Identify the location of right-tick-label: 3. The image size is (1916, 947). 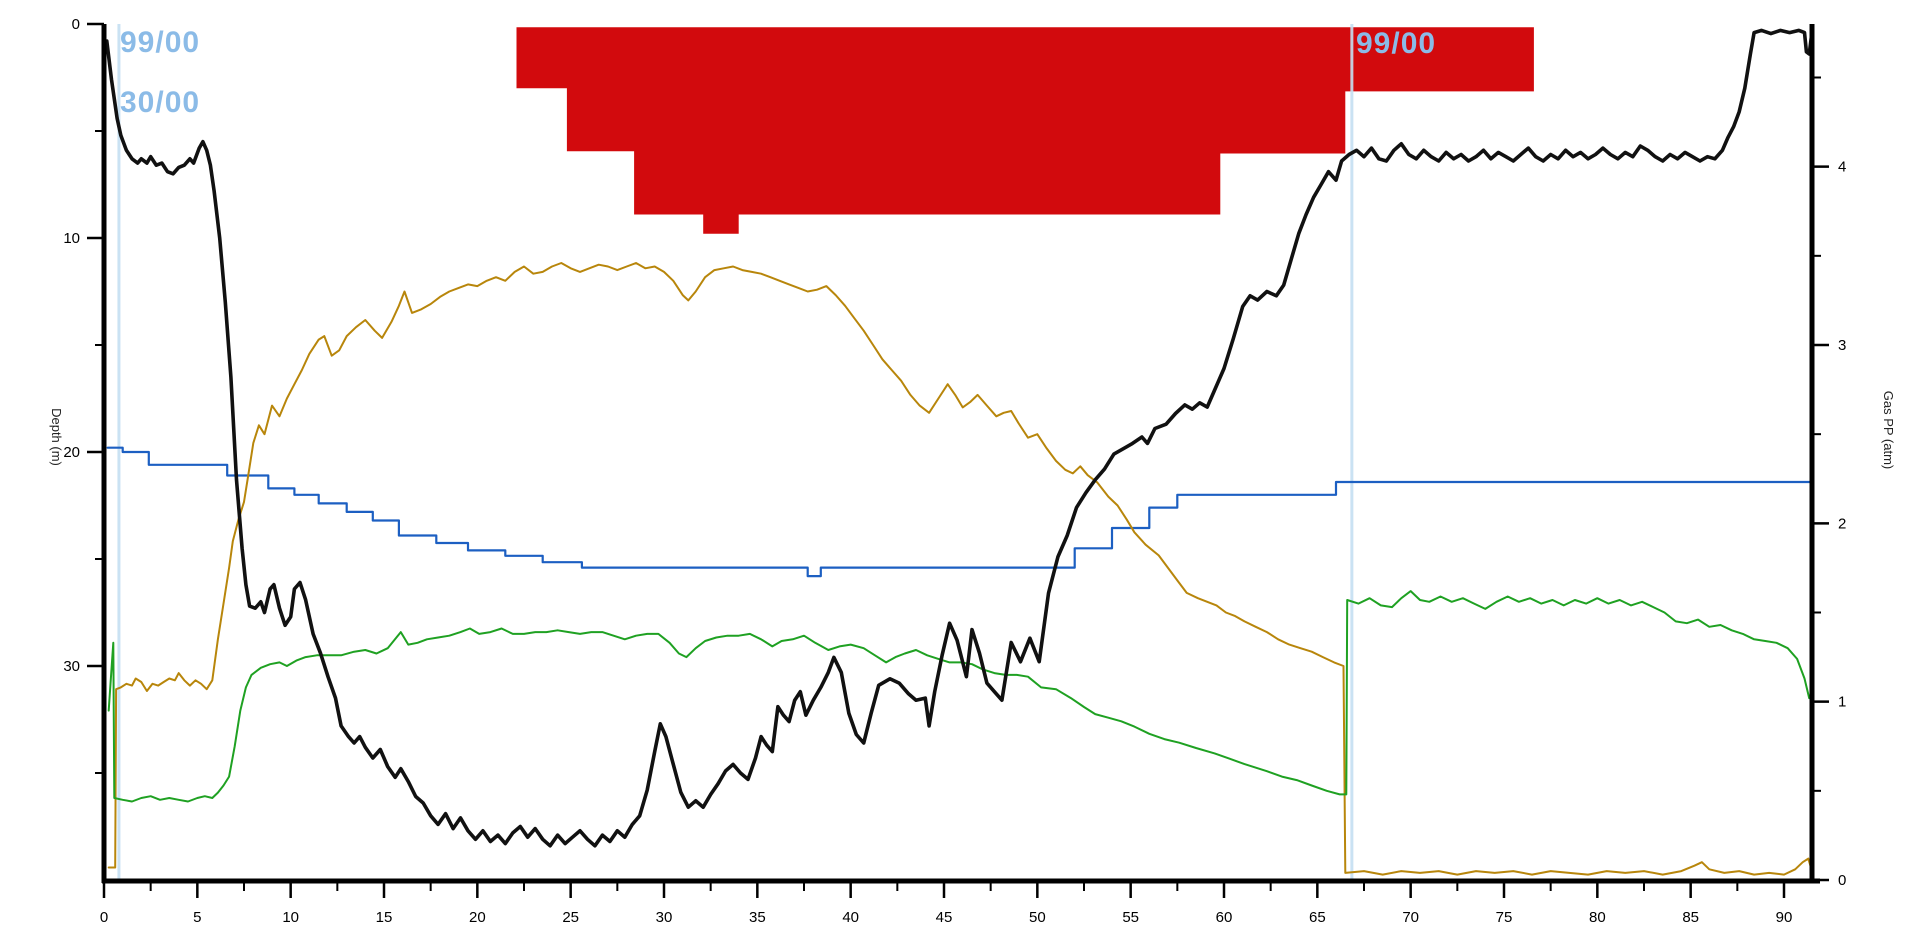
(1842, 345).